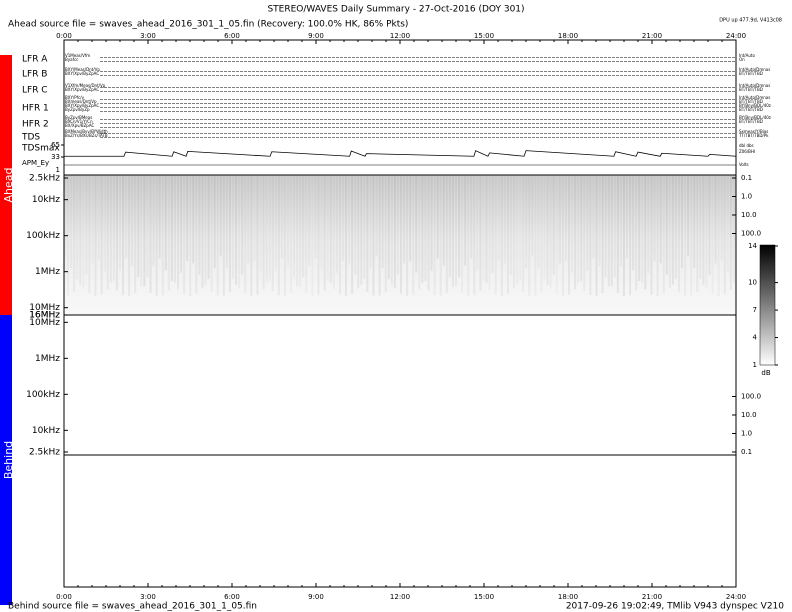 The height and width of the screenshot is (612, 792). I want to click on row-label: LFR C, so click(35, 91).